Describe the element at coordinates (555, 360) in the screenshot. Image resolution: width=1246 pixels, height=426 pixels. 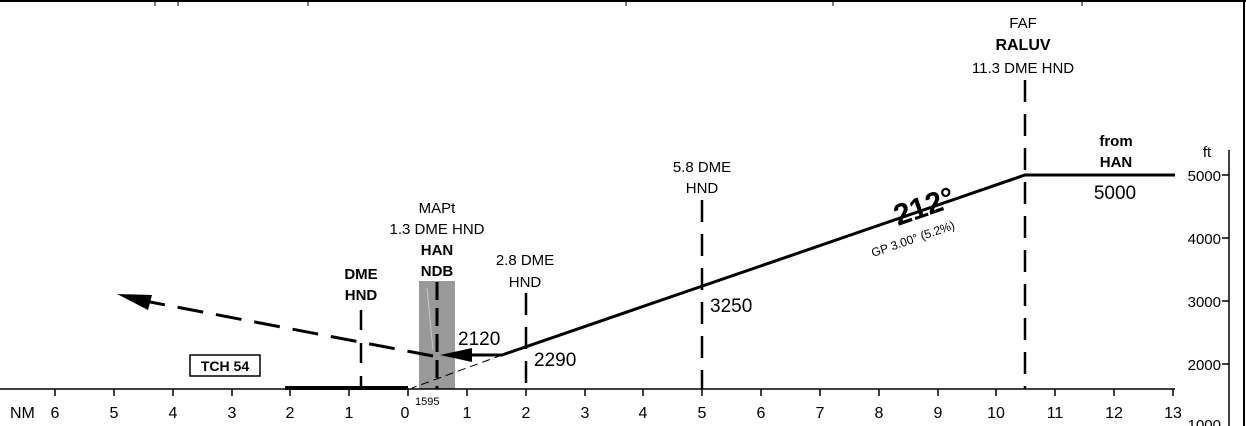
I see `alt-2290-label: 2290` at that location.